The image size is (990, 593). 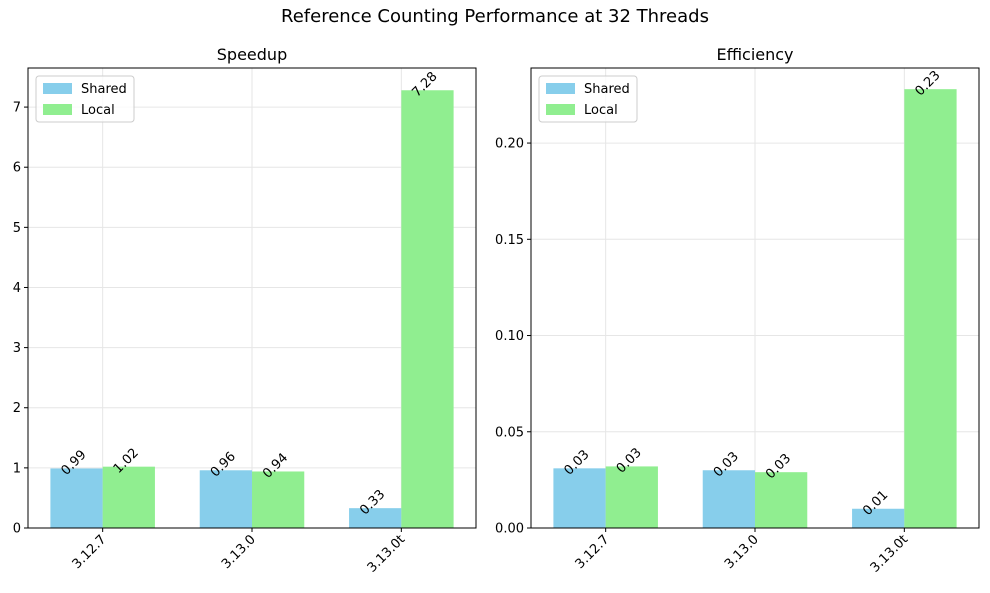 What do you see at coordinates (17, 288) in the screenshot?
I see `y-tick-label: 4` at bounding box center [17, 288].